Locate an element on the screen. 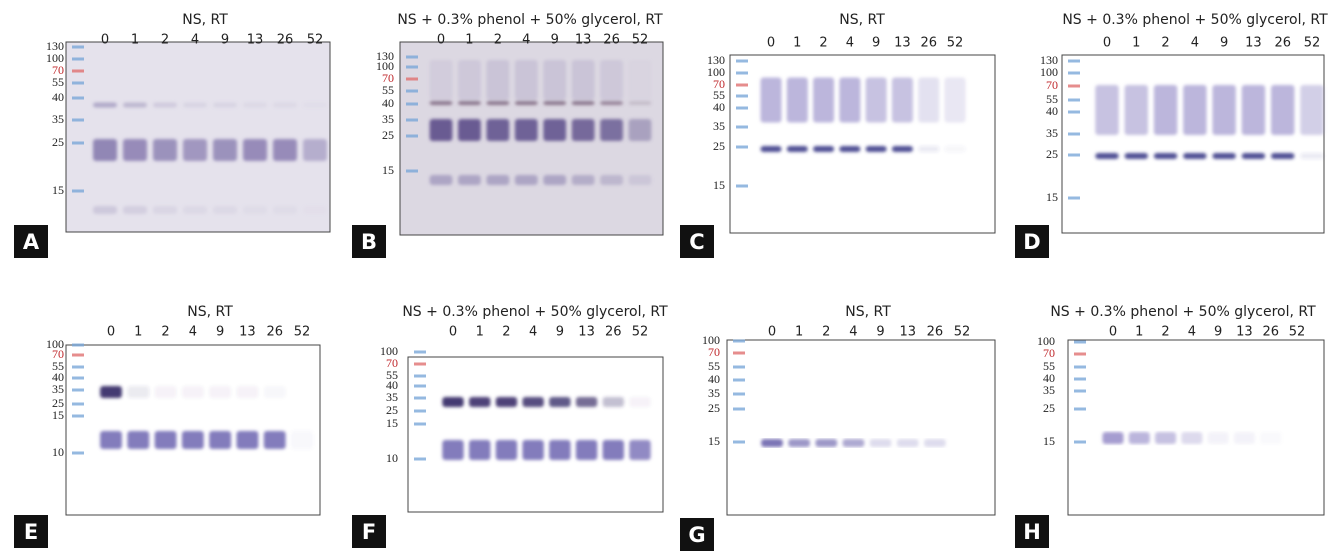  panel-letter: H is located at coordinates (1032, 532).